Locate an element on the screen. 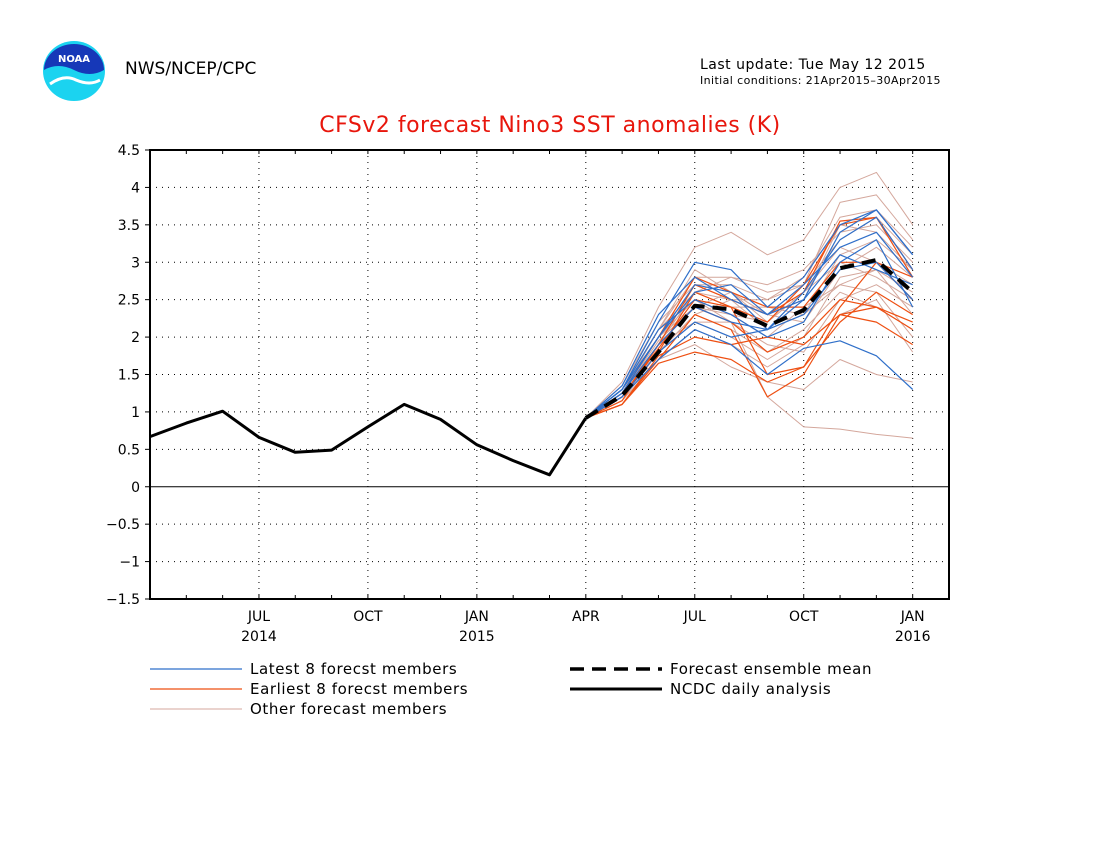  ensemble-mean-line is located at coordinates (749, 339).